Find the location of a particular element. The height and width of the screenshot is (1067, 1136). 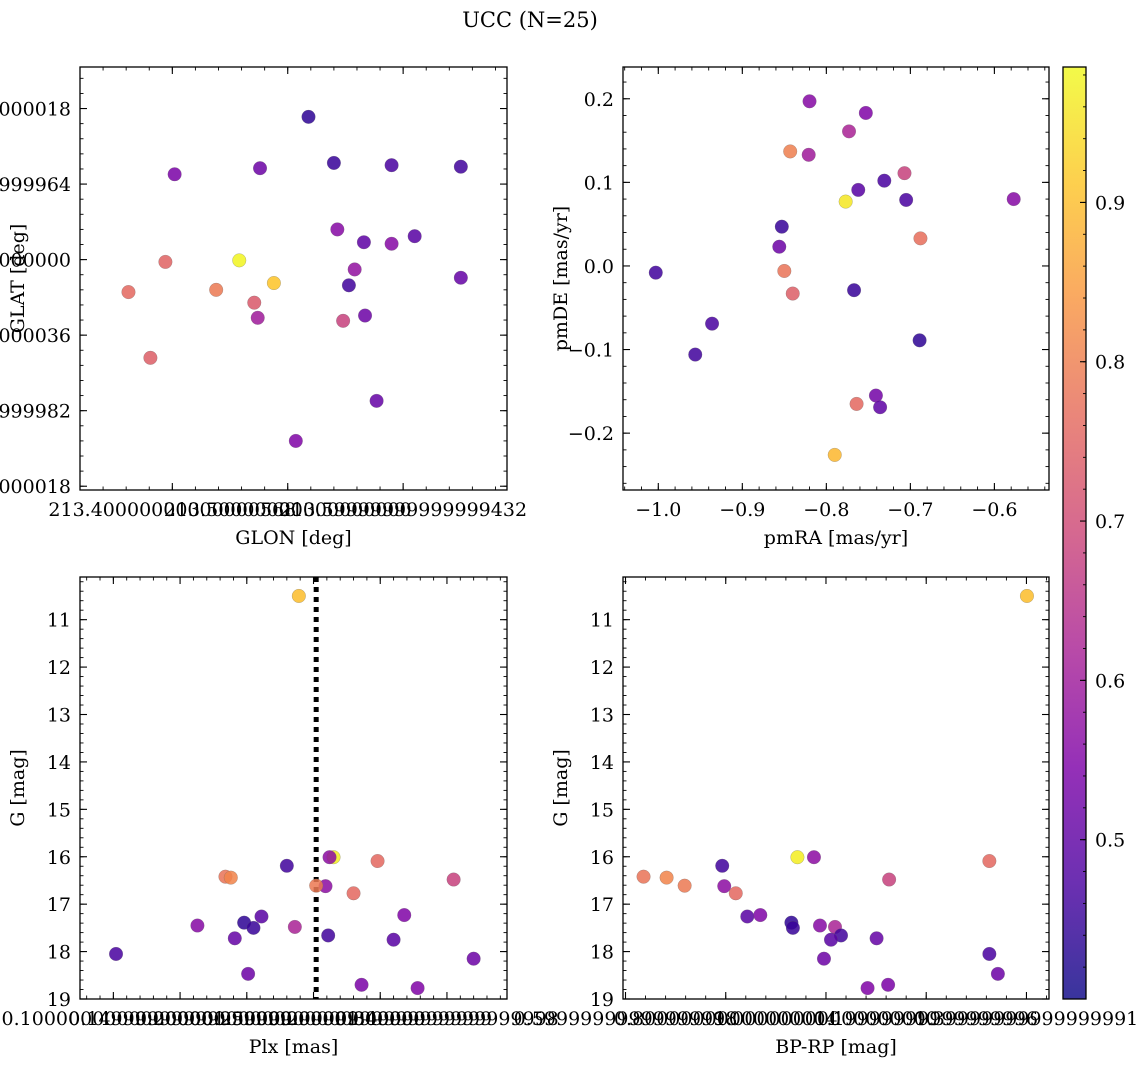

colorbar-ticks: 0.5 0.6 0.7 0.8 0.9 is located at coordinates (1102, 521).